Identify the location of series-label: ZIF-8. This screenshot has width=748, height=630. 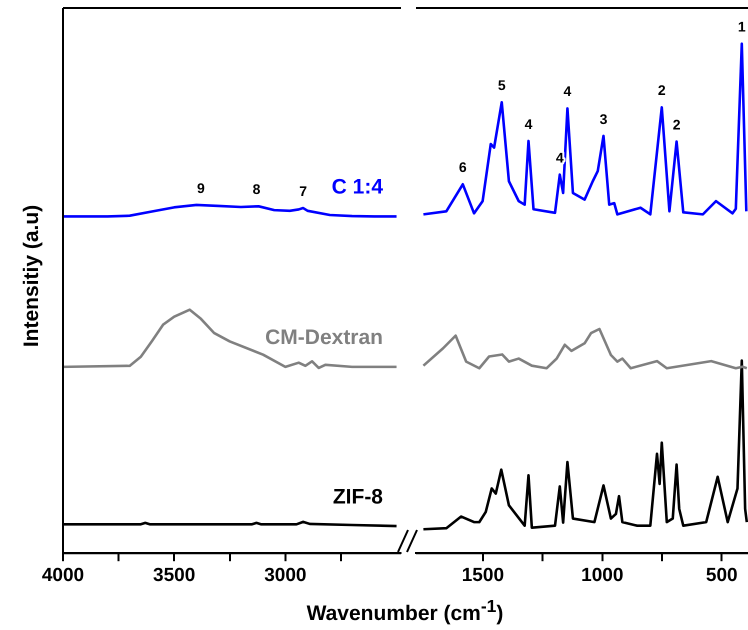
(358, 496).